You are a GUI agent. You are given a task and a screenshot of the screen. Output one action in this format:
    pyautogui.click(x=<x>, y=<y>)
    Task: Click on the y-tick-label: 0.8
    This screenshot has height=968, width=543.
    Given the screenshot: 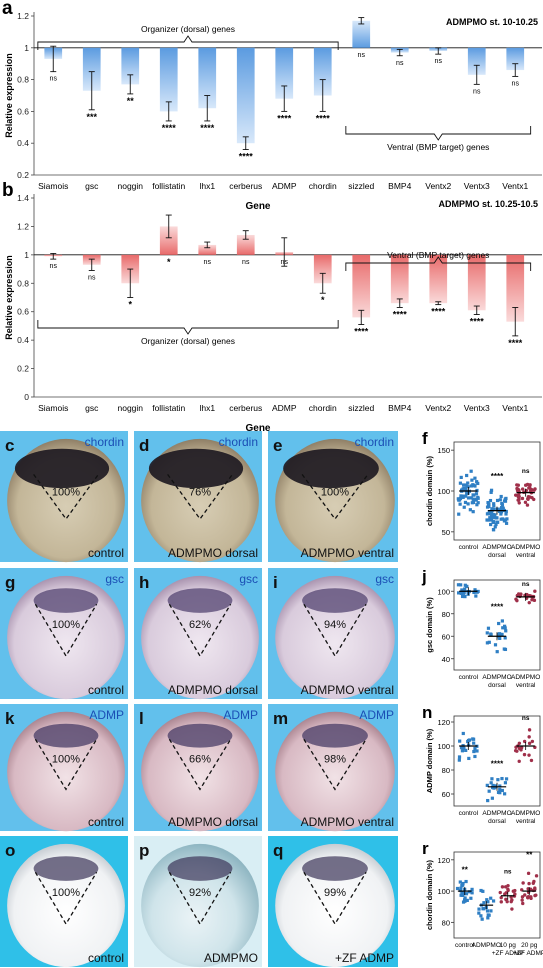 What is the action you would take?
    pyautogui.click(x=23, y=283)
    